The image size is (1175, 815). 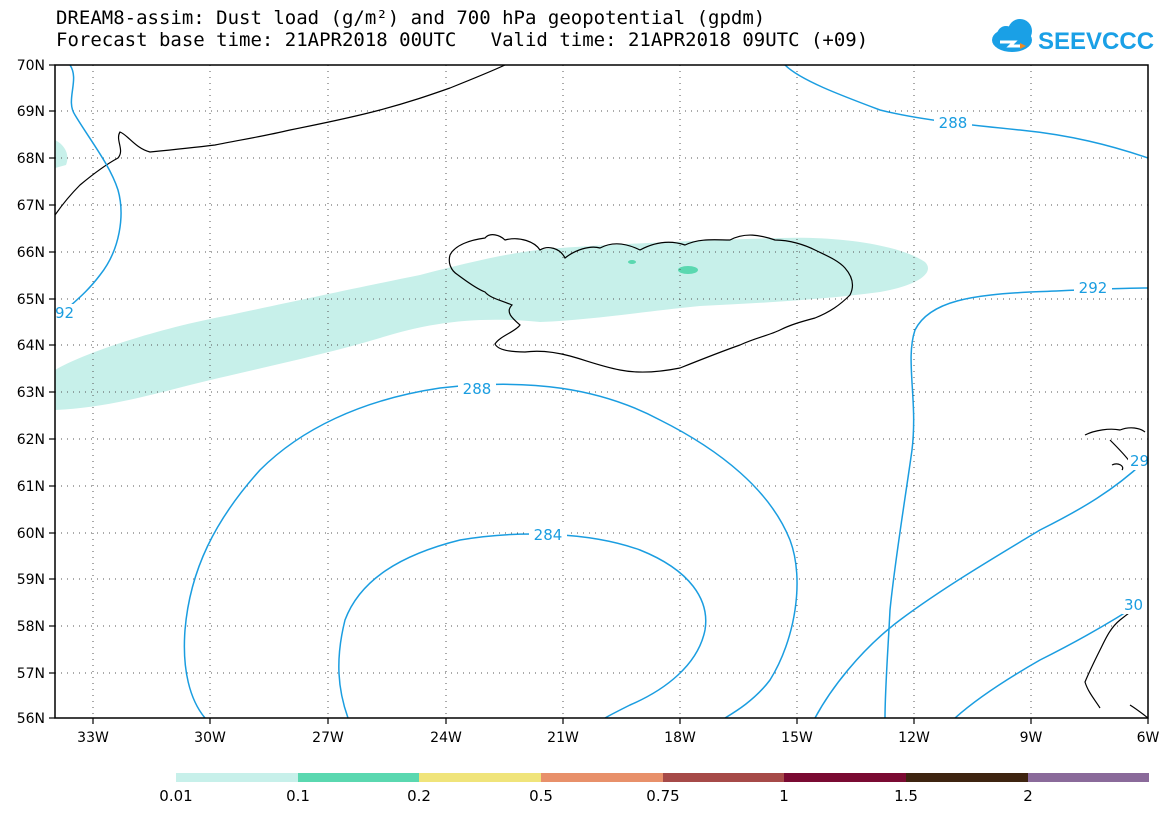 I want to click on lat-label: 58N, so click(x=31, y=627).